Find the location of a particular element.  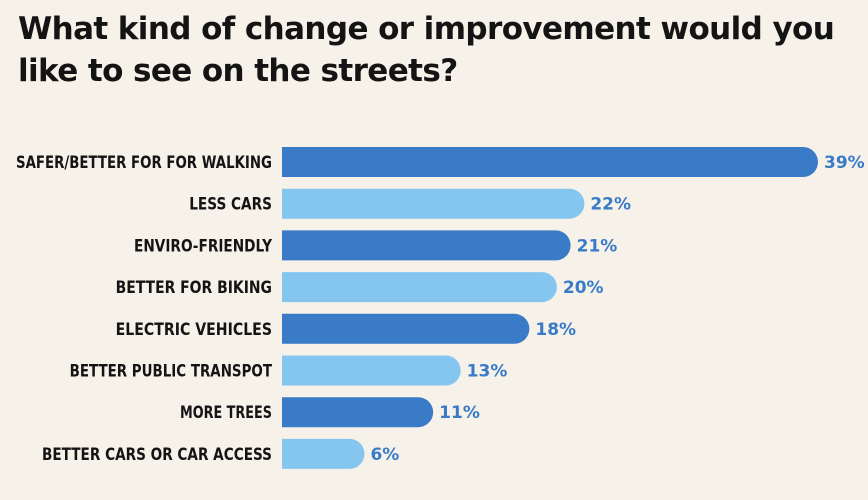

value-label: 21% is located at coordinates (597, 246).